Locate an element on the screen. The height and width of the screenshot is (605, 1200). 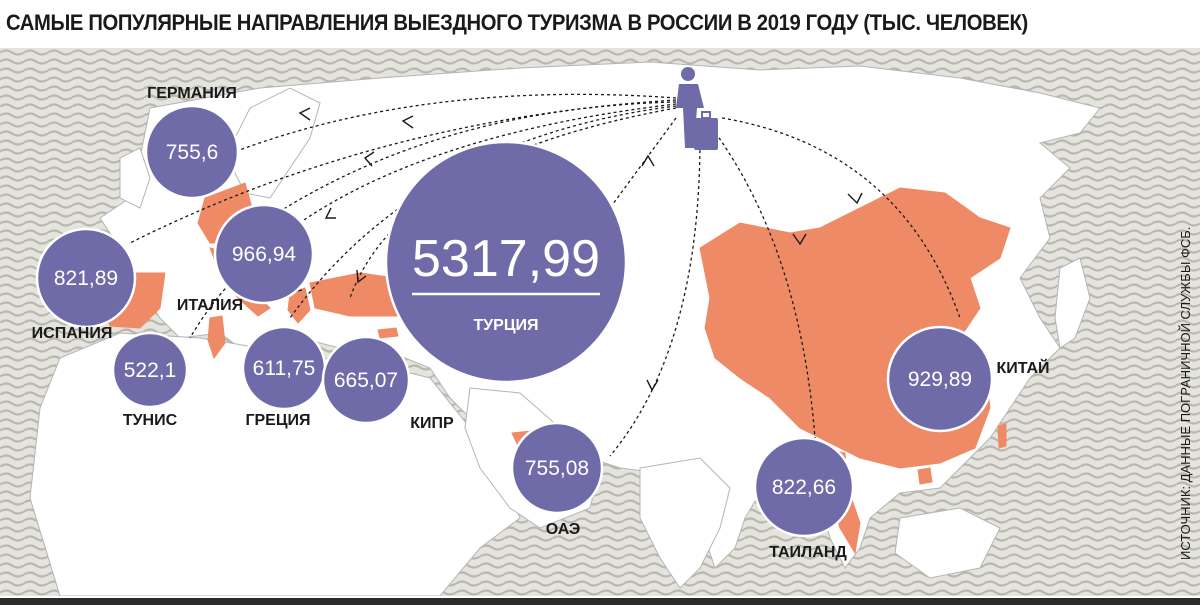
bubble-tunisia is located at coordinates (150, 370).